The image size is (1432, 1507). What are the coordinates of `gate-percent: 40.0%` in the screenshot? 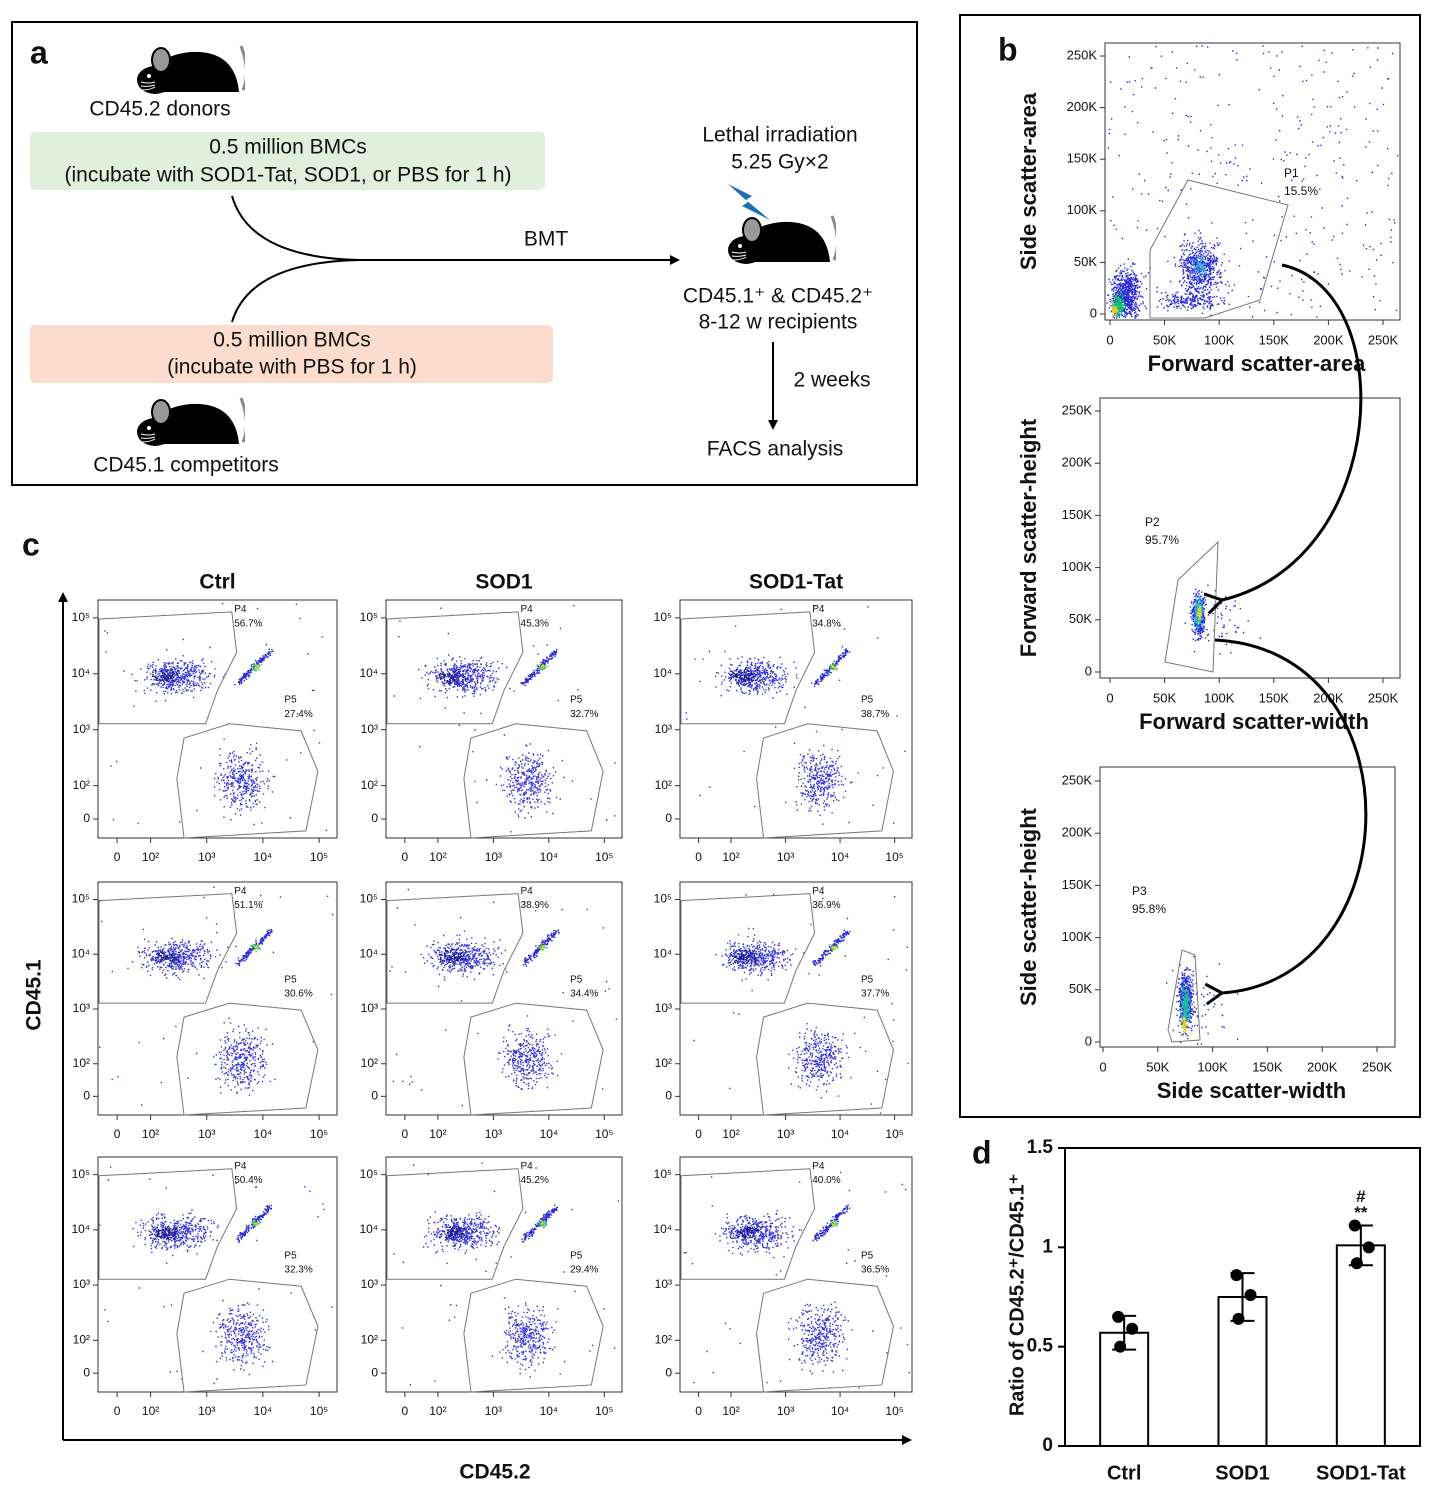 It's located at (826, 1180).